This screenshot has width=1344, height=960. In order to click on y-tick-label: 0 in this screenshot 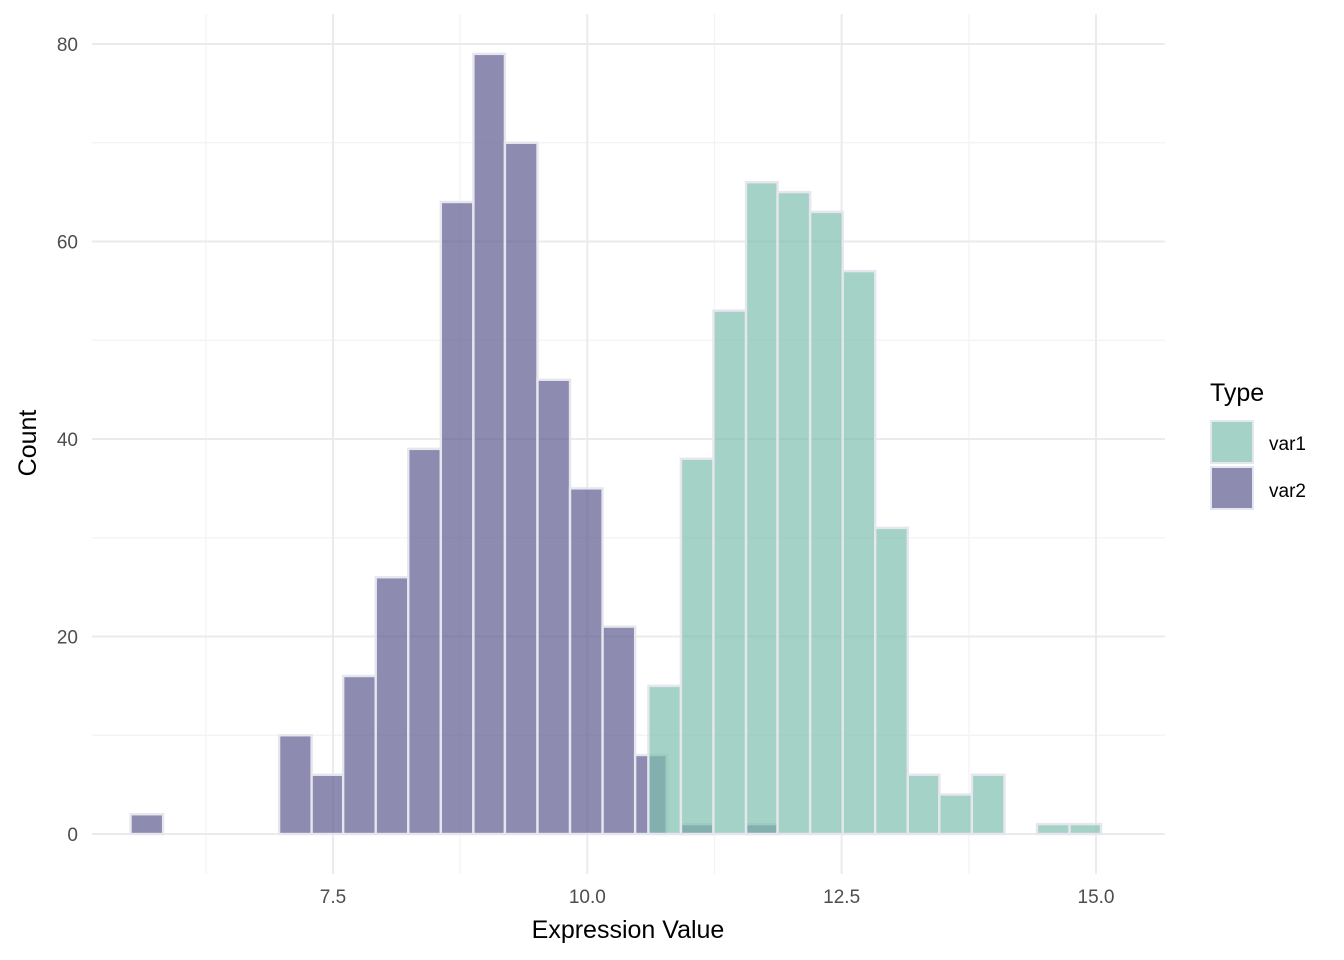, I will do `click(72, 835)`.